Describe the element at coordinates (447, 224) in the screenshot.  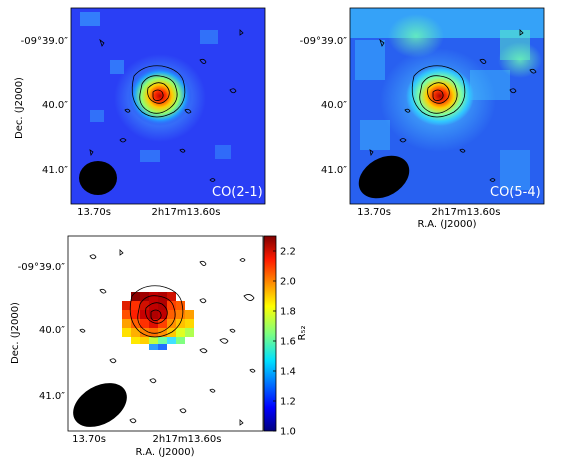
I see `co54-xlabel: R.A. (J2000)` at that location.